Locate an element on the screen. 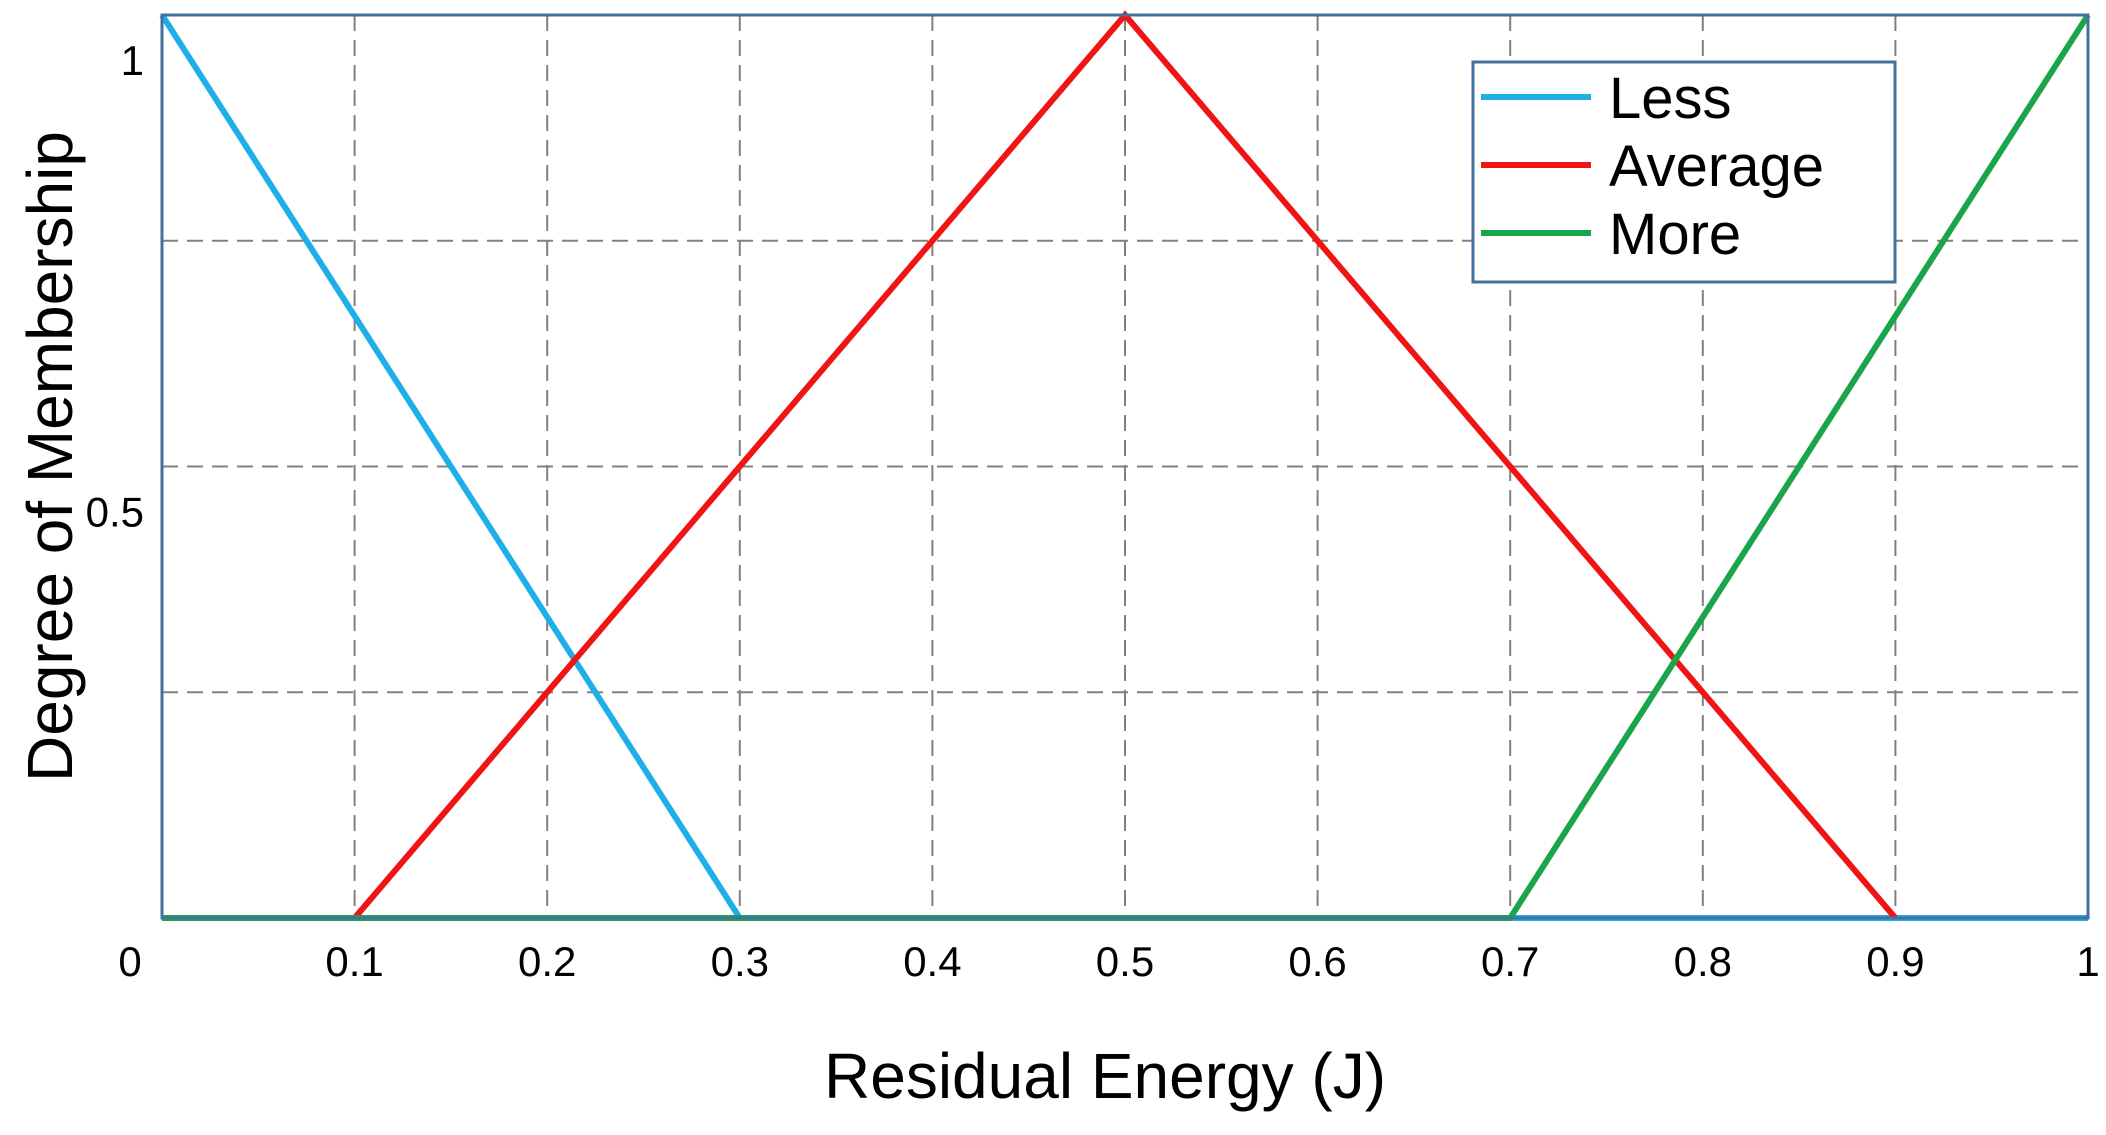 The height and width of the screenshot is (1135, 2106). legend-label-more: More is located at coordinates (1675, 234).